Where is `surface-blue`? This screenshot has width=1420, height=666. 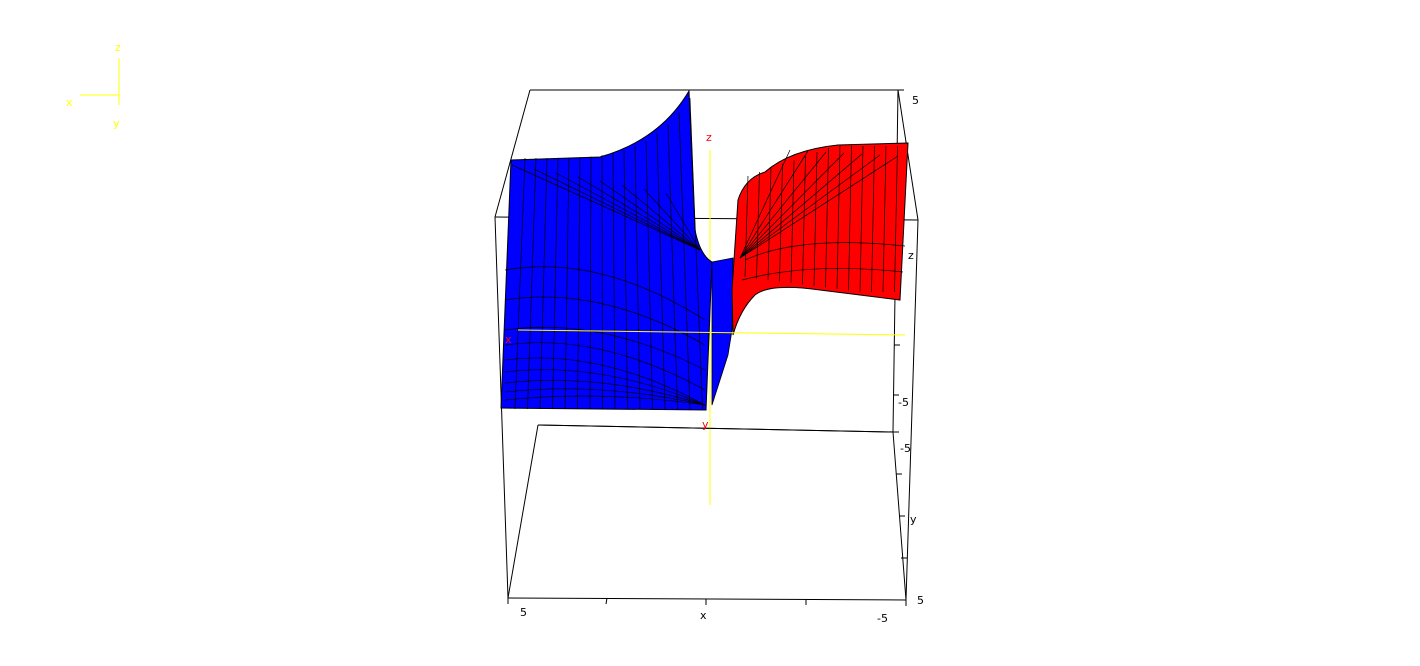
surface-blue is located at coordinates (617, 250).